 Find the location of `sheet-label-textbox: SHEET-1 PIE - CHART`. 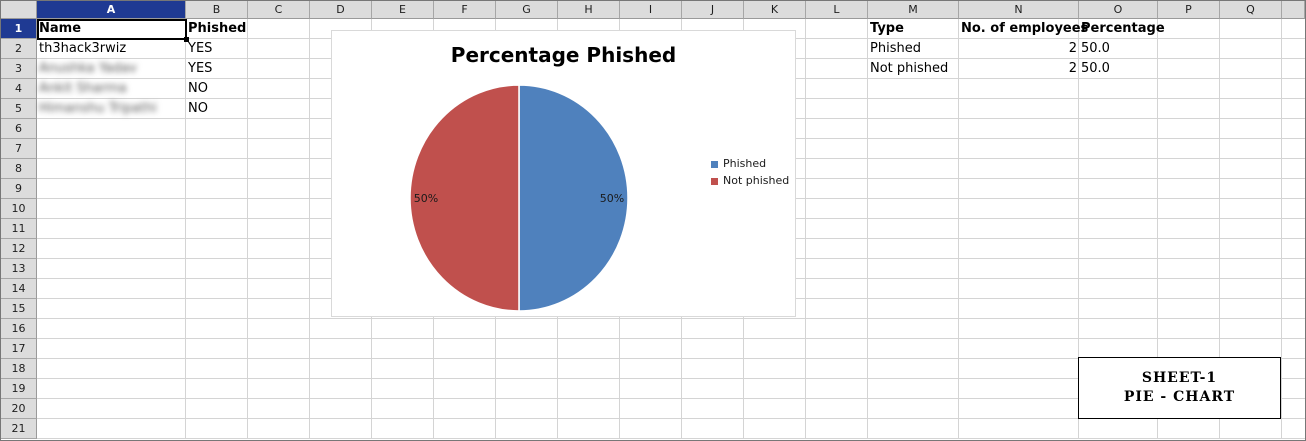

sheet-label-textbox: SHEET-1 PIE - CHART is located at coordinates (1179, 388).